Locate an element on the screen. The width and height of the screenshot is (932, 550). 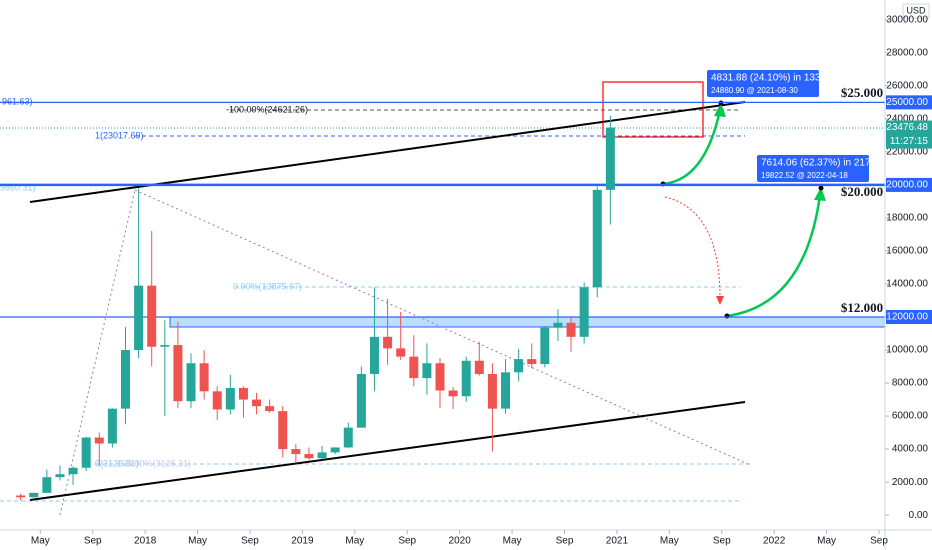
measure-detail: 24880.90 @ 2021-08-30 is located at coordinates (754, 90).